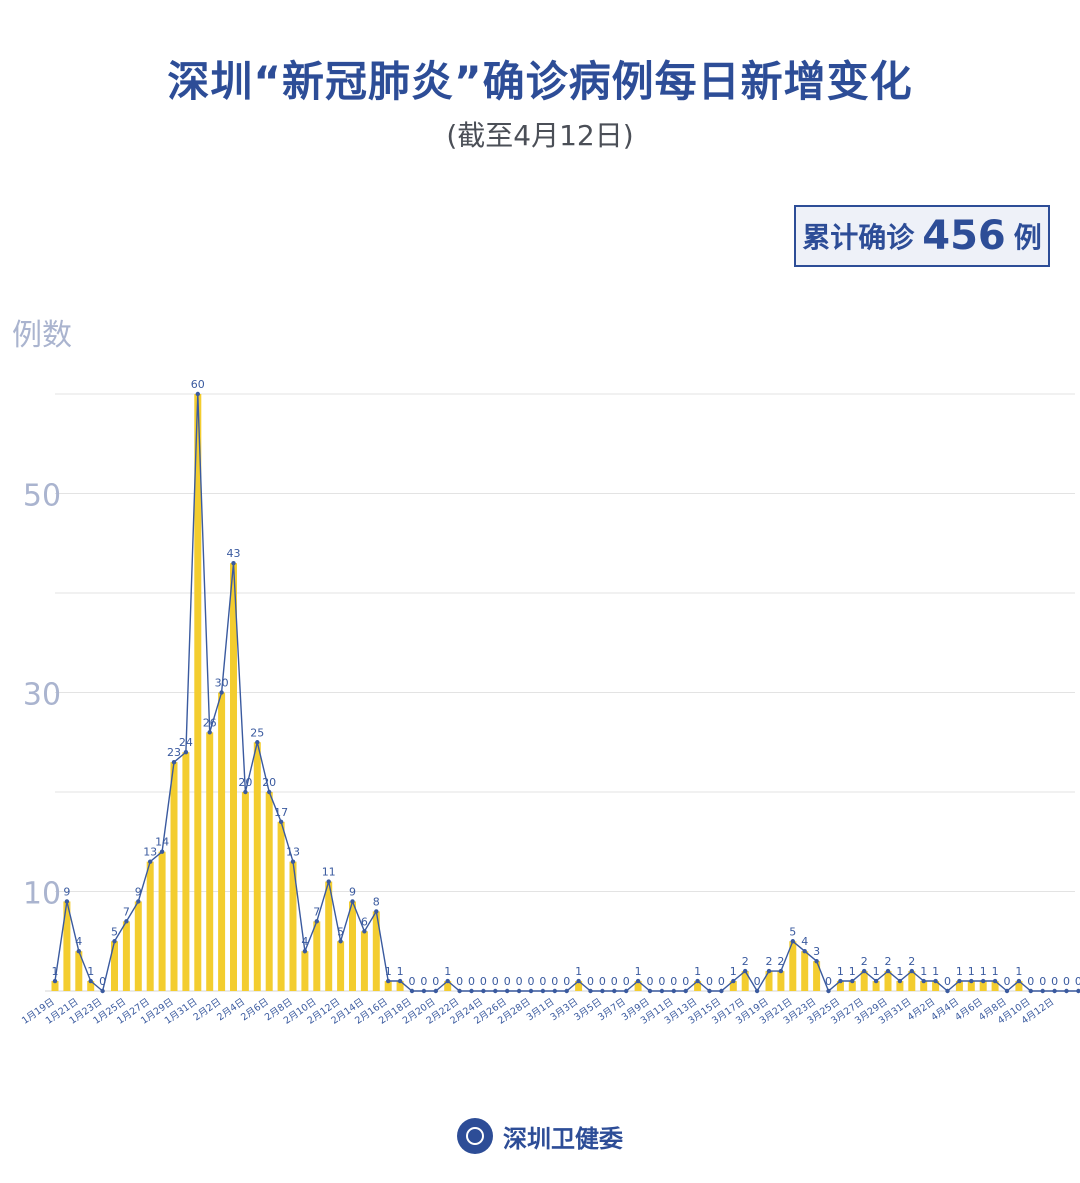 This screenshot has width=1080, height=1183. What do you see at coordinates (329, 872) in the screenshot?
I see `data-label: 11` at bounding box center [329, 872].